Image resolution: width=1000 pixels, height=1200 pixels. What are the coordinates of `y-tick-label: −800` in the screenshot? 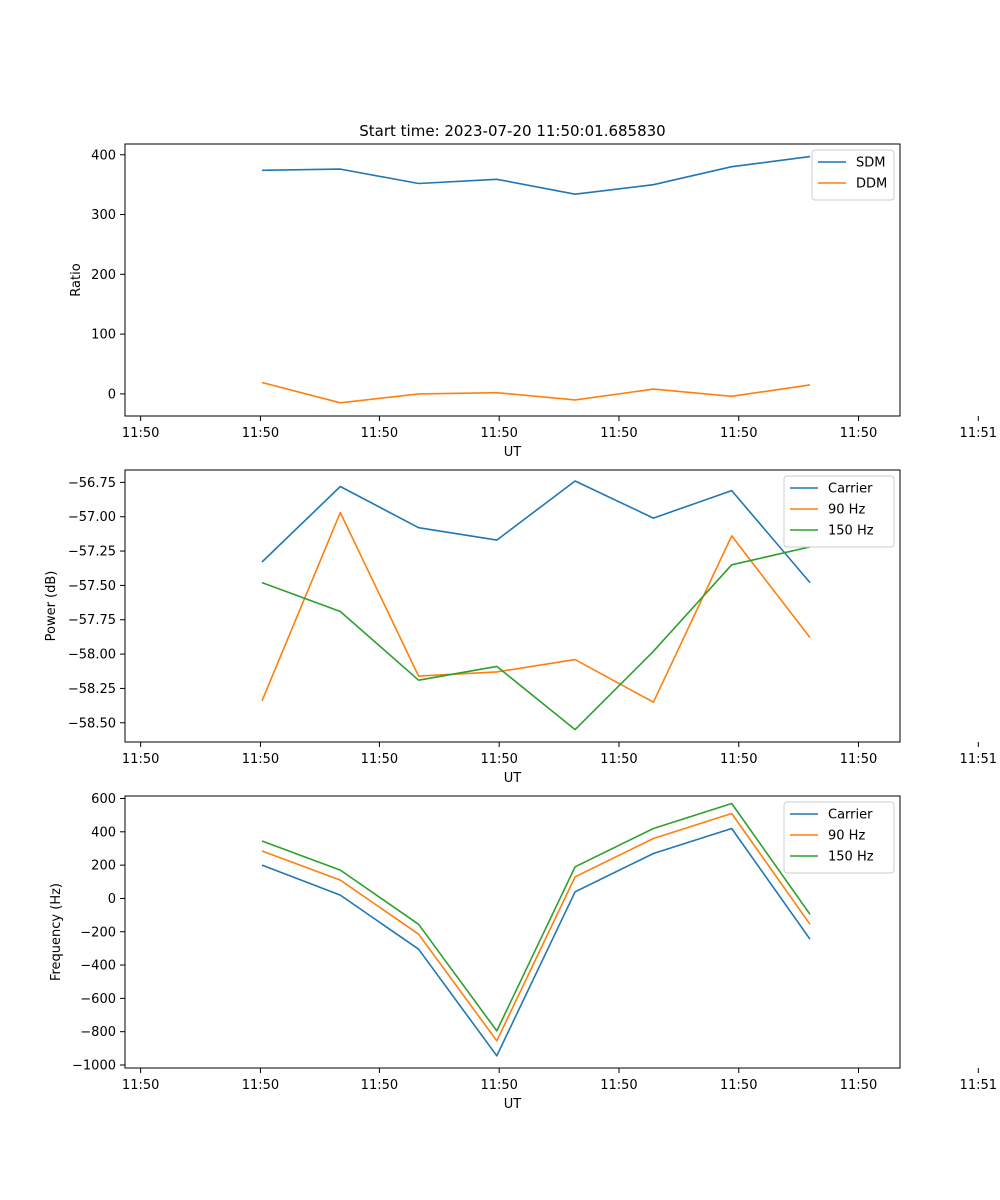 It's located at (98, 1032).